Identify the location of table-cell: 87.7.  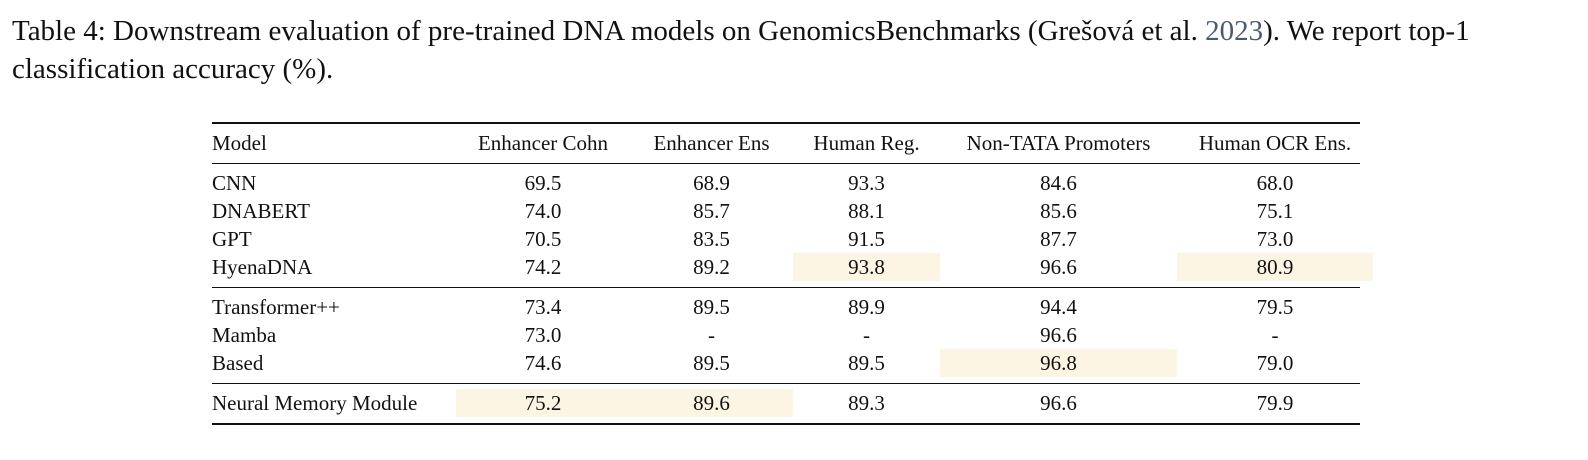
(1058, 239).